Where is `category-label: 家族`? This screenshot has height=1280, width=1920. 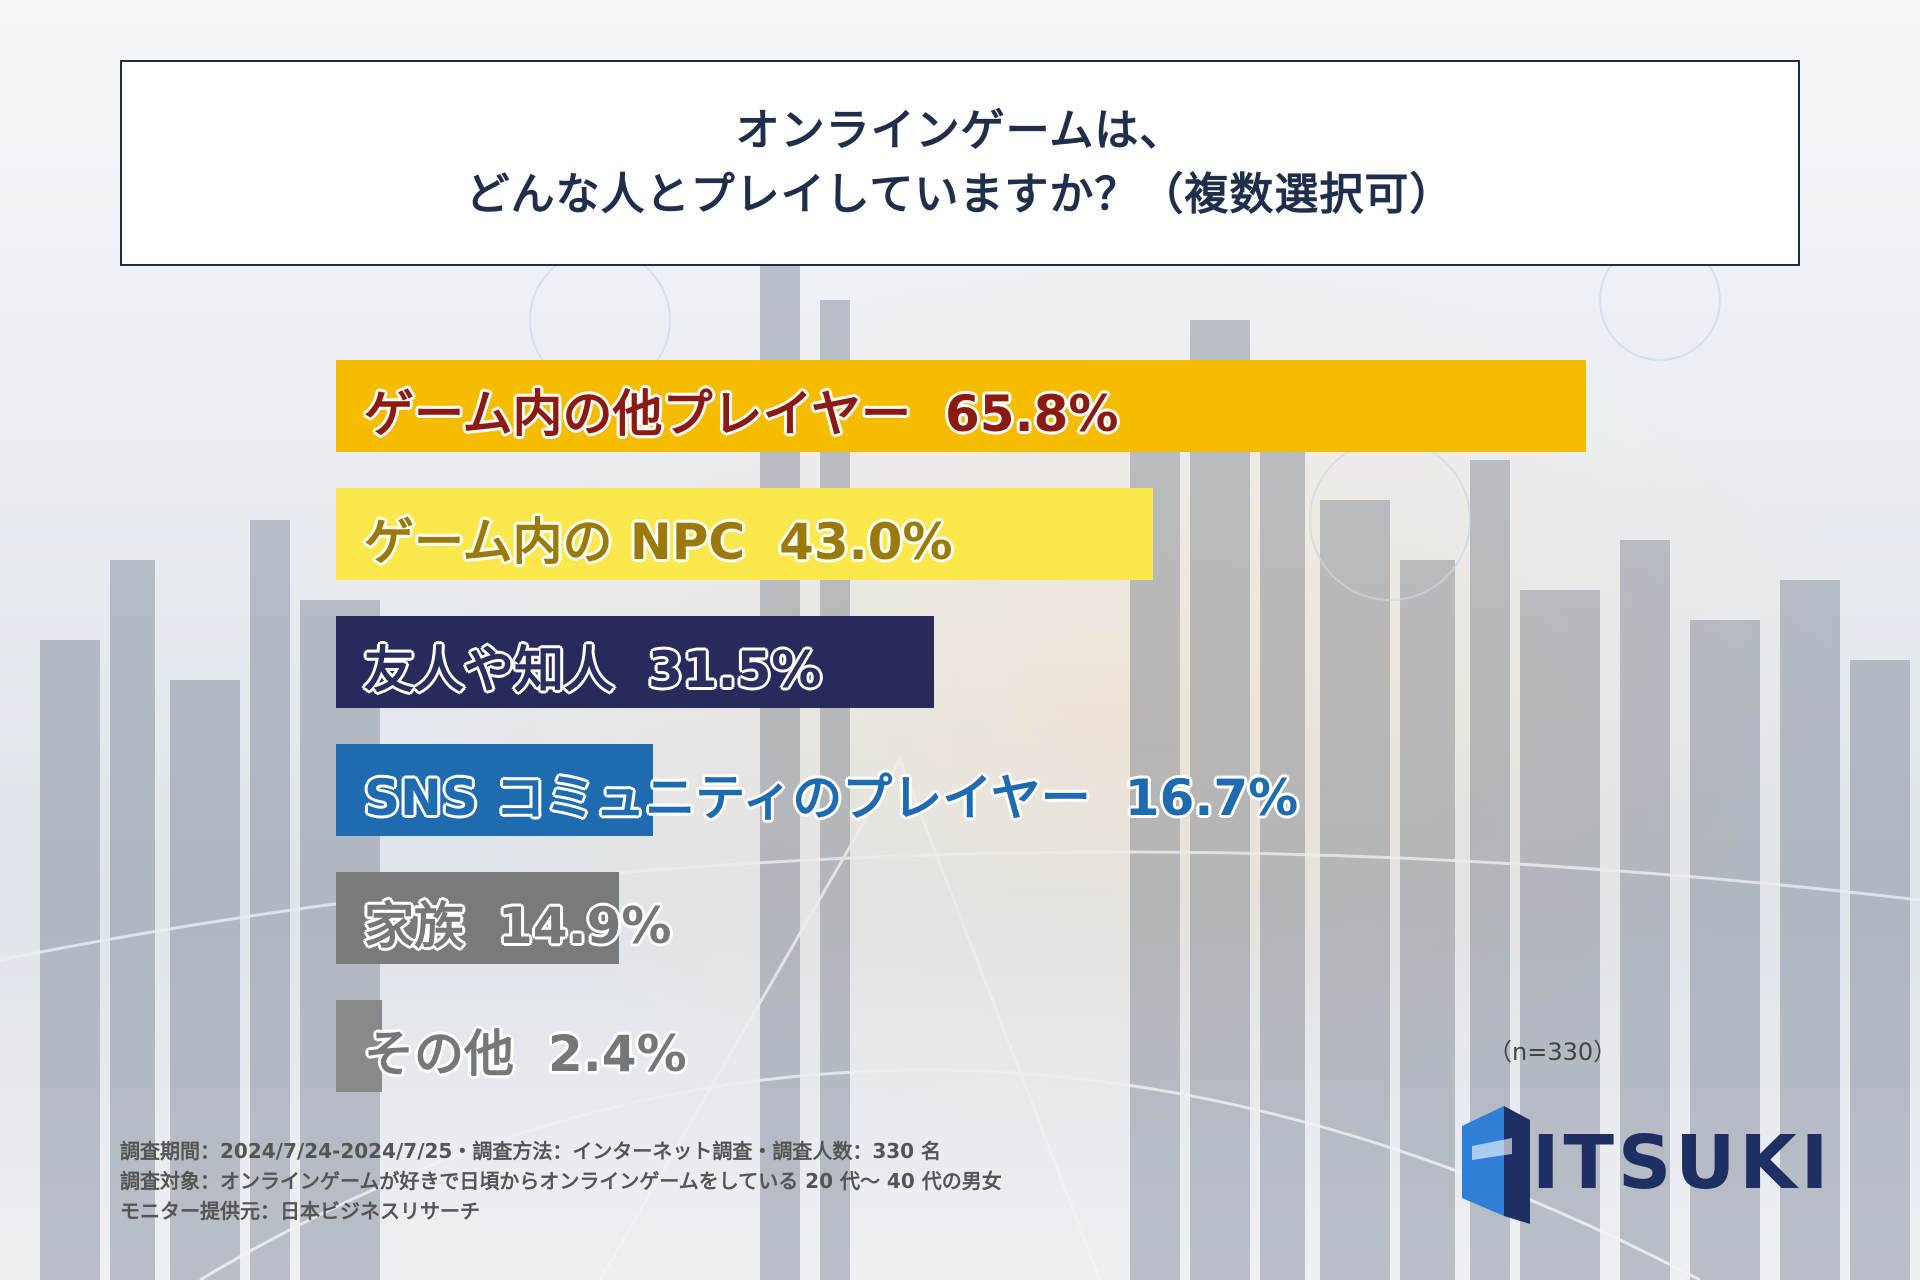 category-label: 家族 is located at coordinates (414, 926).